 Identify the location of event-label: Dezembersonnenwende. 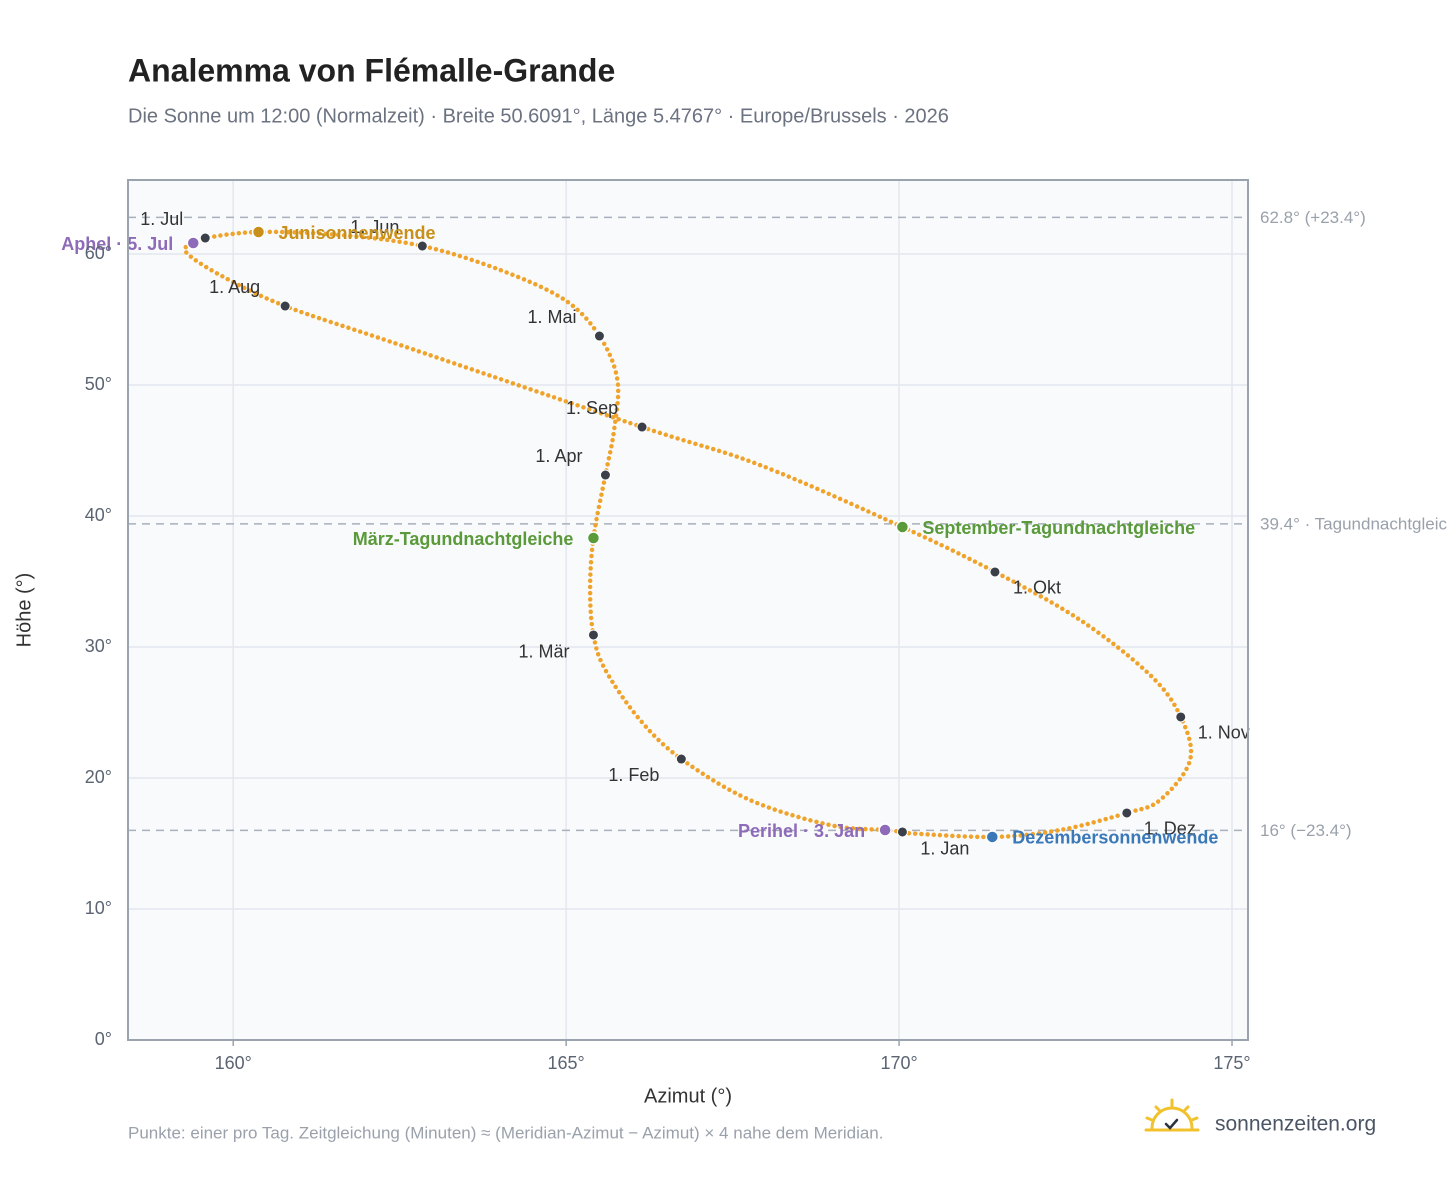
(1115, 838).